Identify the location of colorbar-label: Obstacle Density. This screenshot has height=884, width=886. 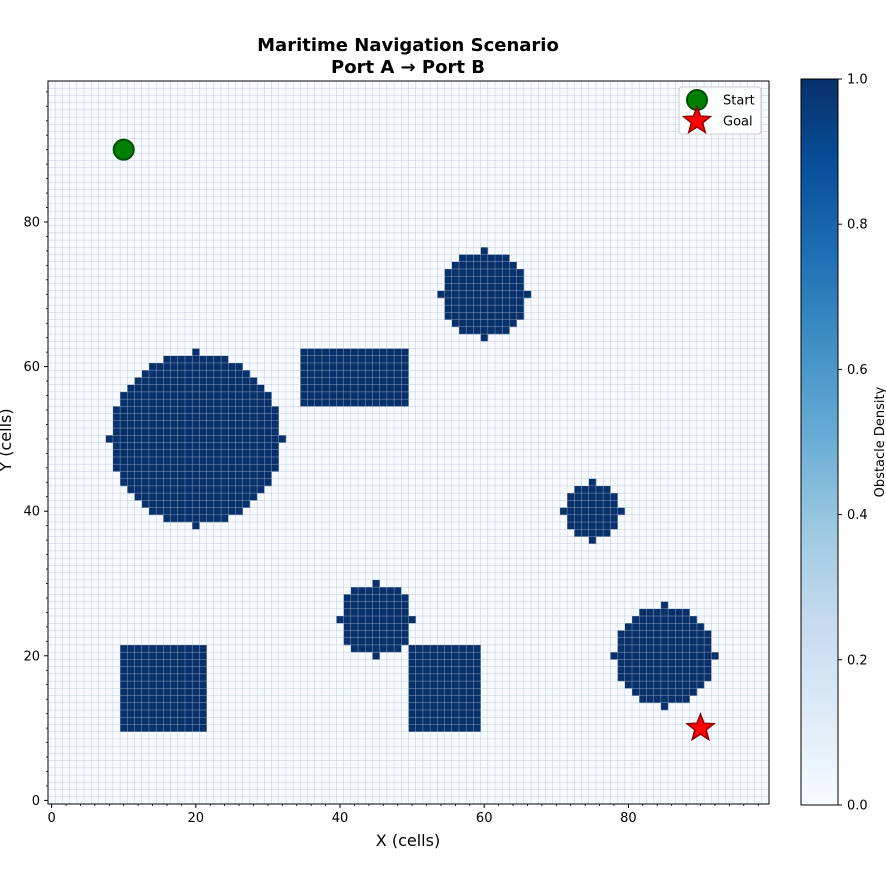
(879, 441).